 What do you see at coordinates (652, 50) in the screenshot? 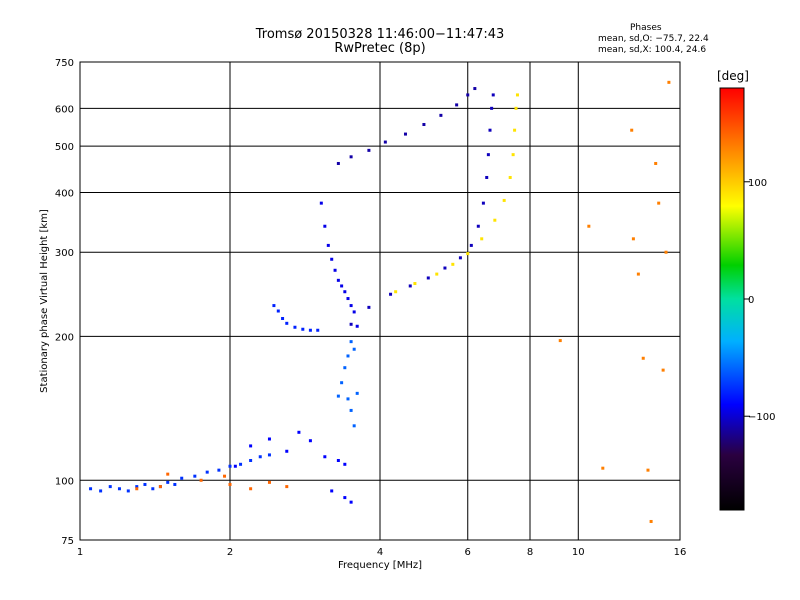
I see `phase-stats-x: mean, sd,X: 100.4, 24.6` at bounding box center [652, 50].